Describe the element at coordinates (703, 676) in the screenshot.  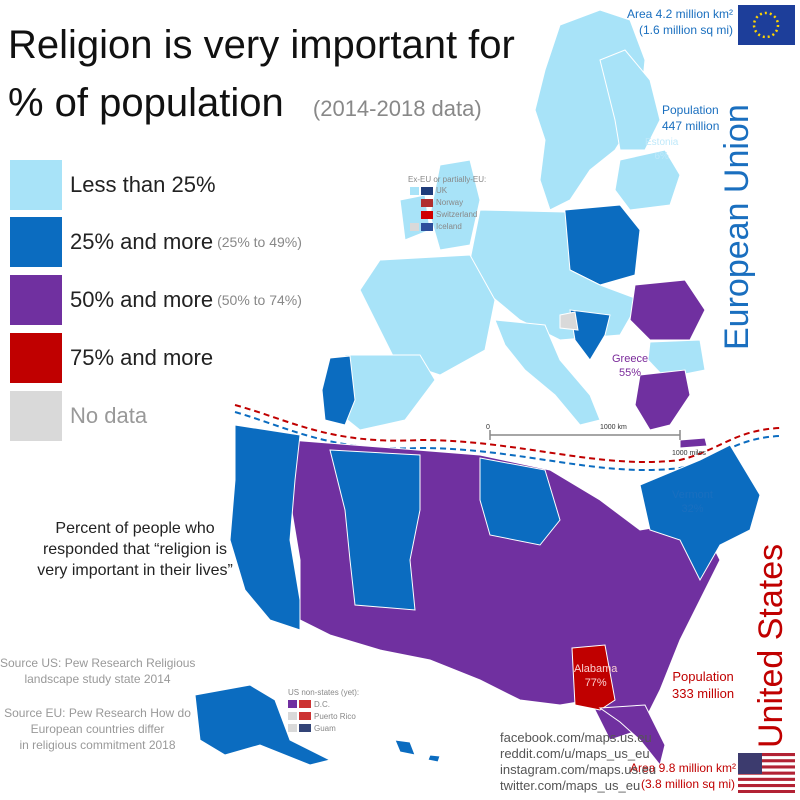
I see `us-population-label: Population` at that location.